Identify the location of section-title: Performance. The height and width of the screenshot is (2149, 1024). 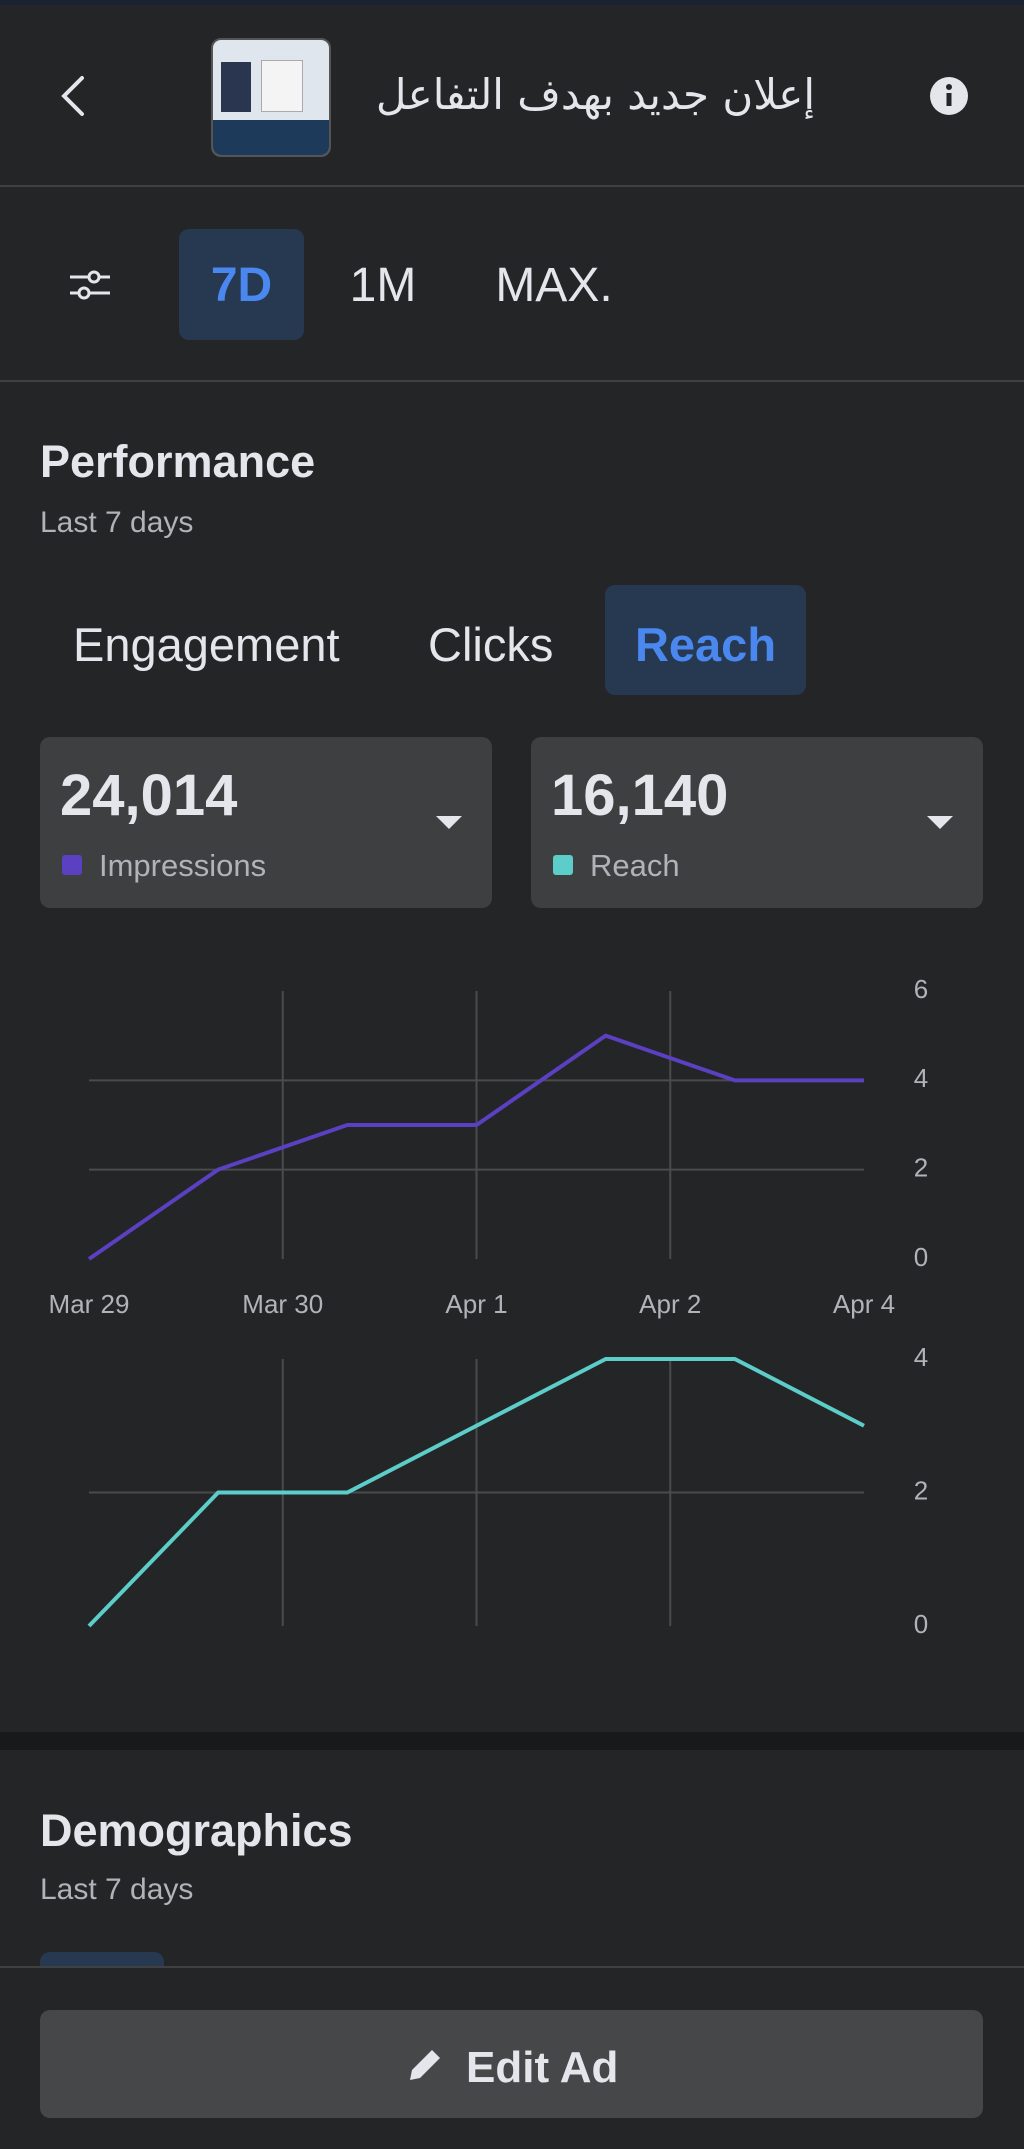
(178, 461).